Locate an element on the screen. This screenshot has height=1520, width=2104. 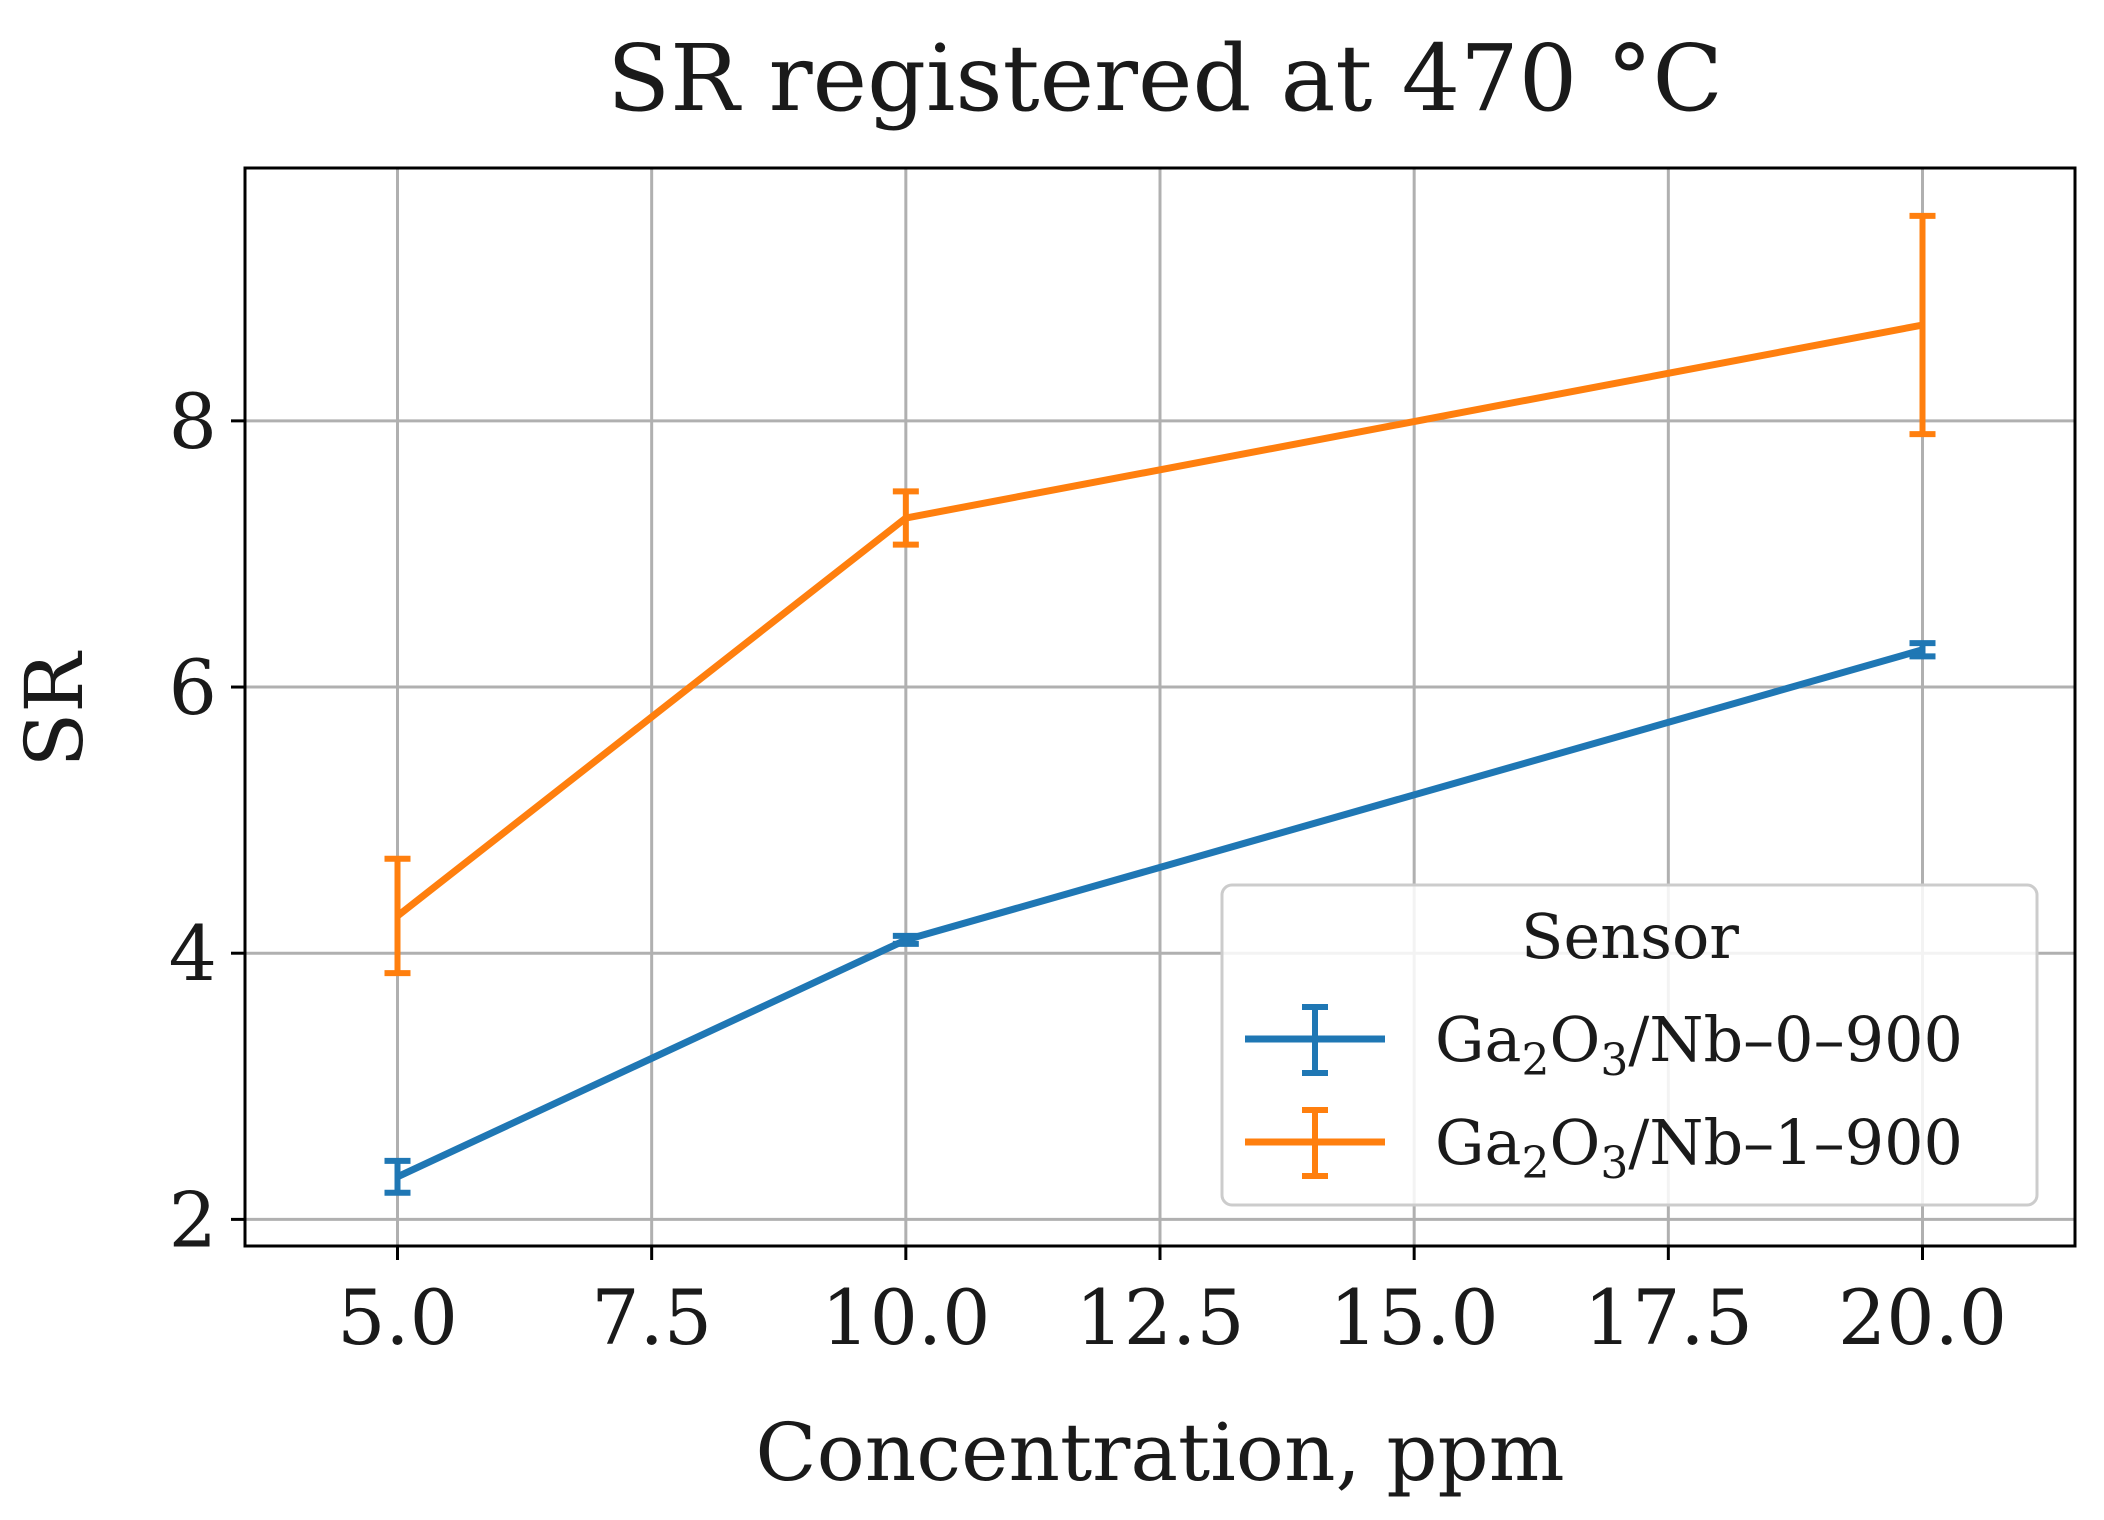
legend-box is located at coordinates (1629, 1045).